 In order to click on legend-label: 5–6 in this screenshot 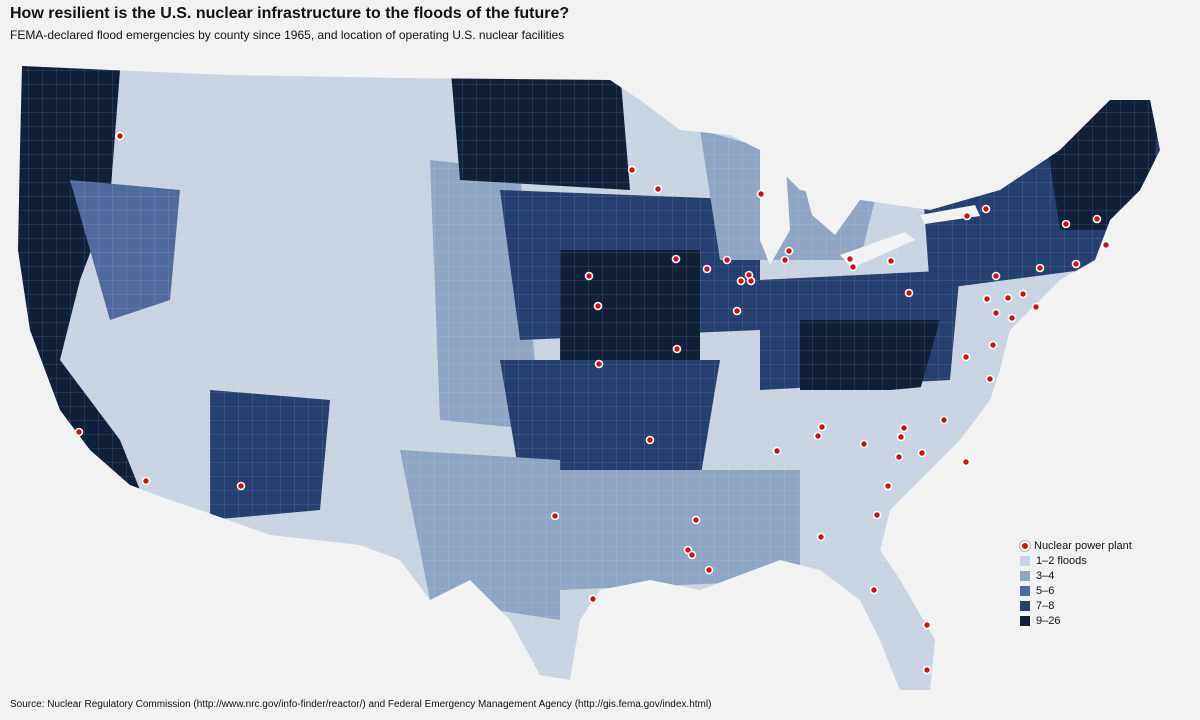, I will do `click(1045, 590)`.